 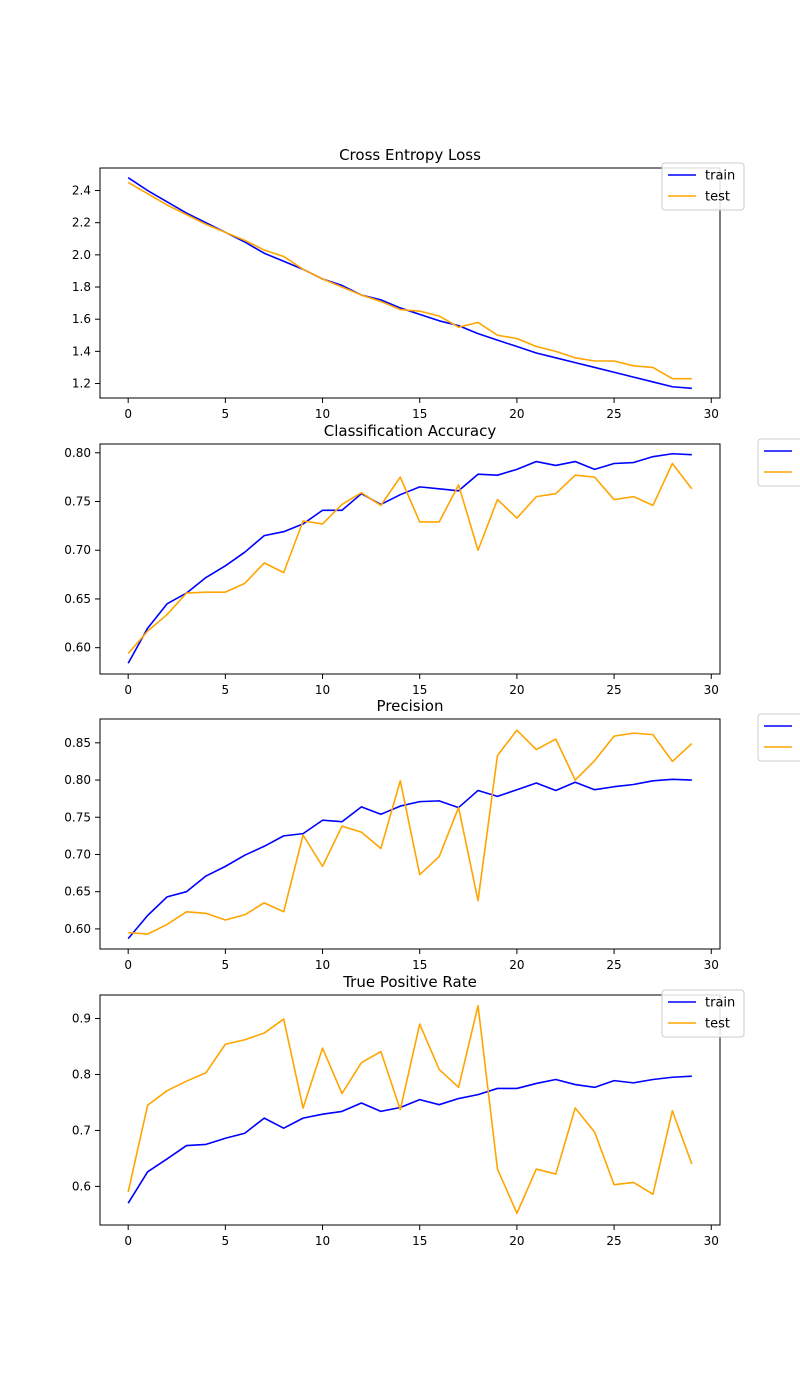 I want to click on y-tick-label: 2.2, so click(x=81, y=223).